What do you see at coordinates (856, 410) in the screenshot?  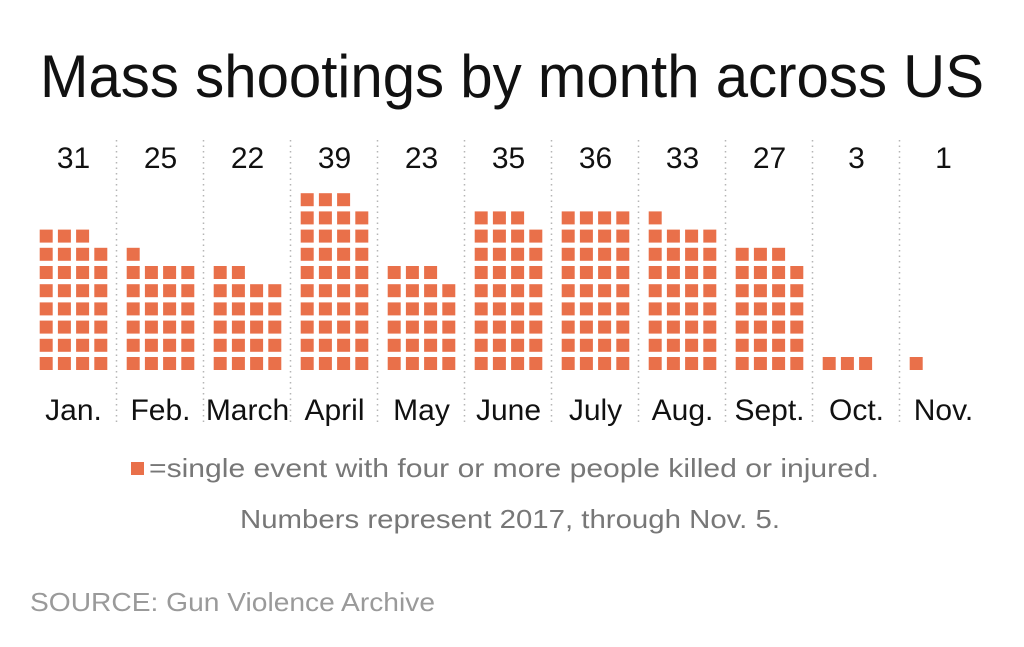 I see `month-label: Oct.` at bounding box center [856, 410].